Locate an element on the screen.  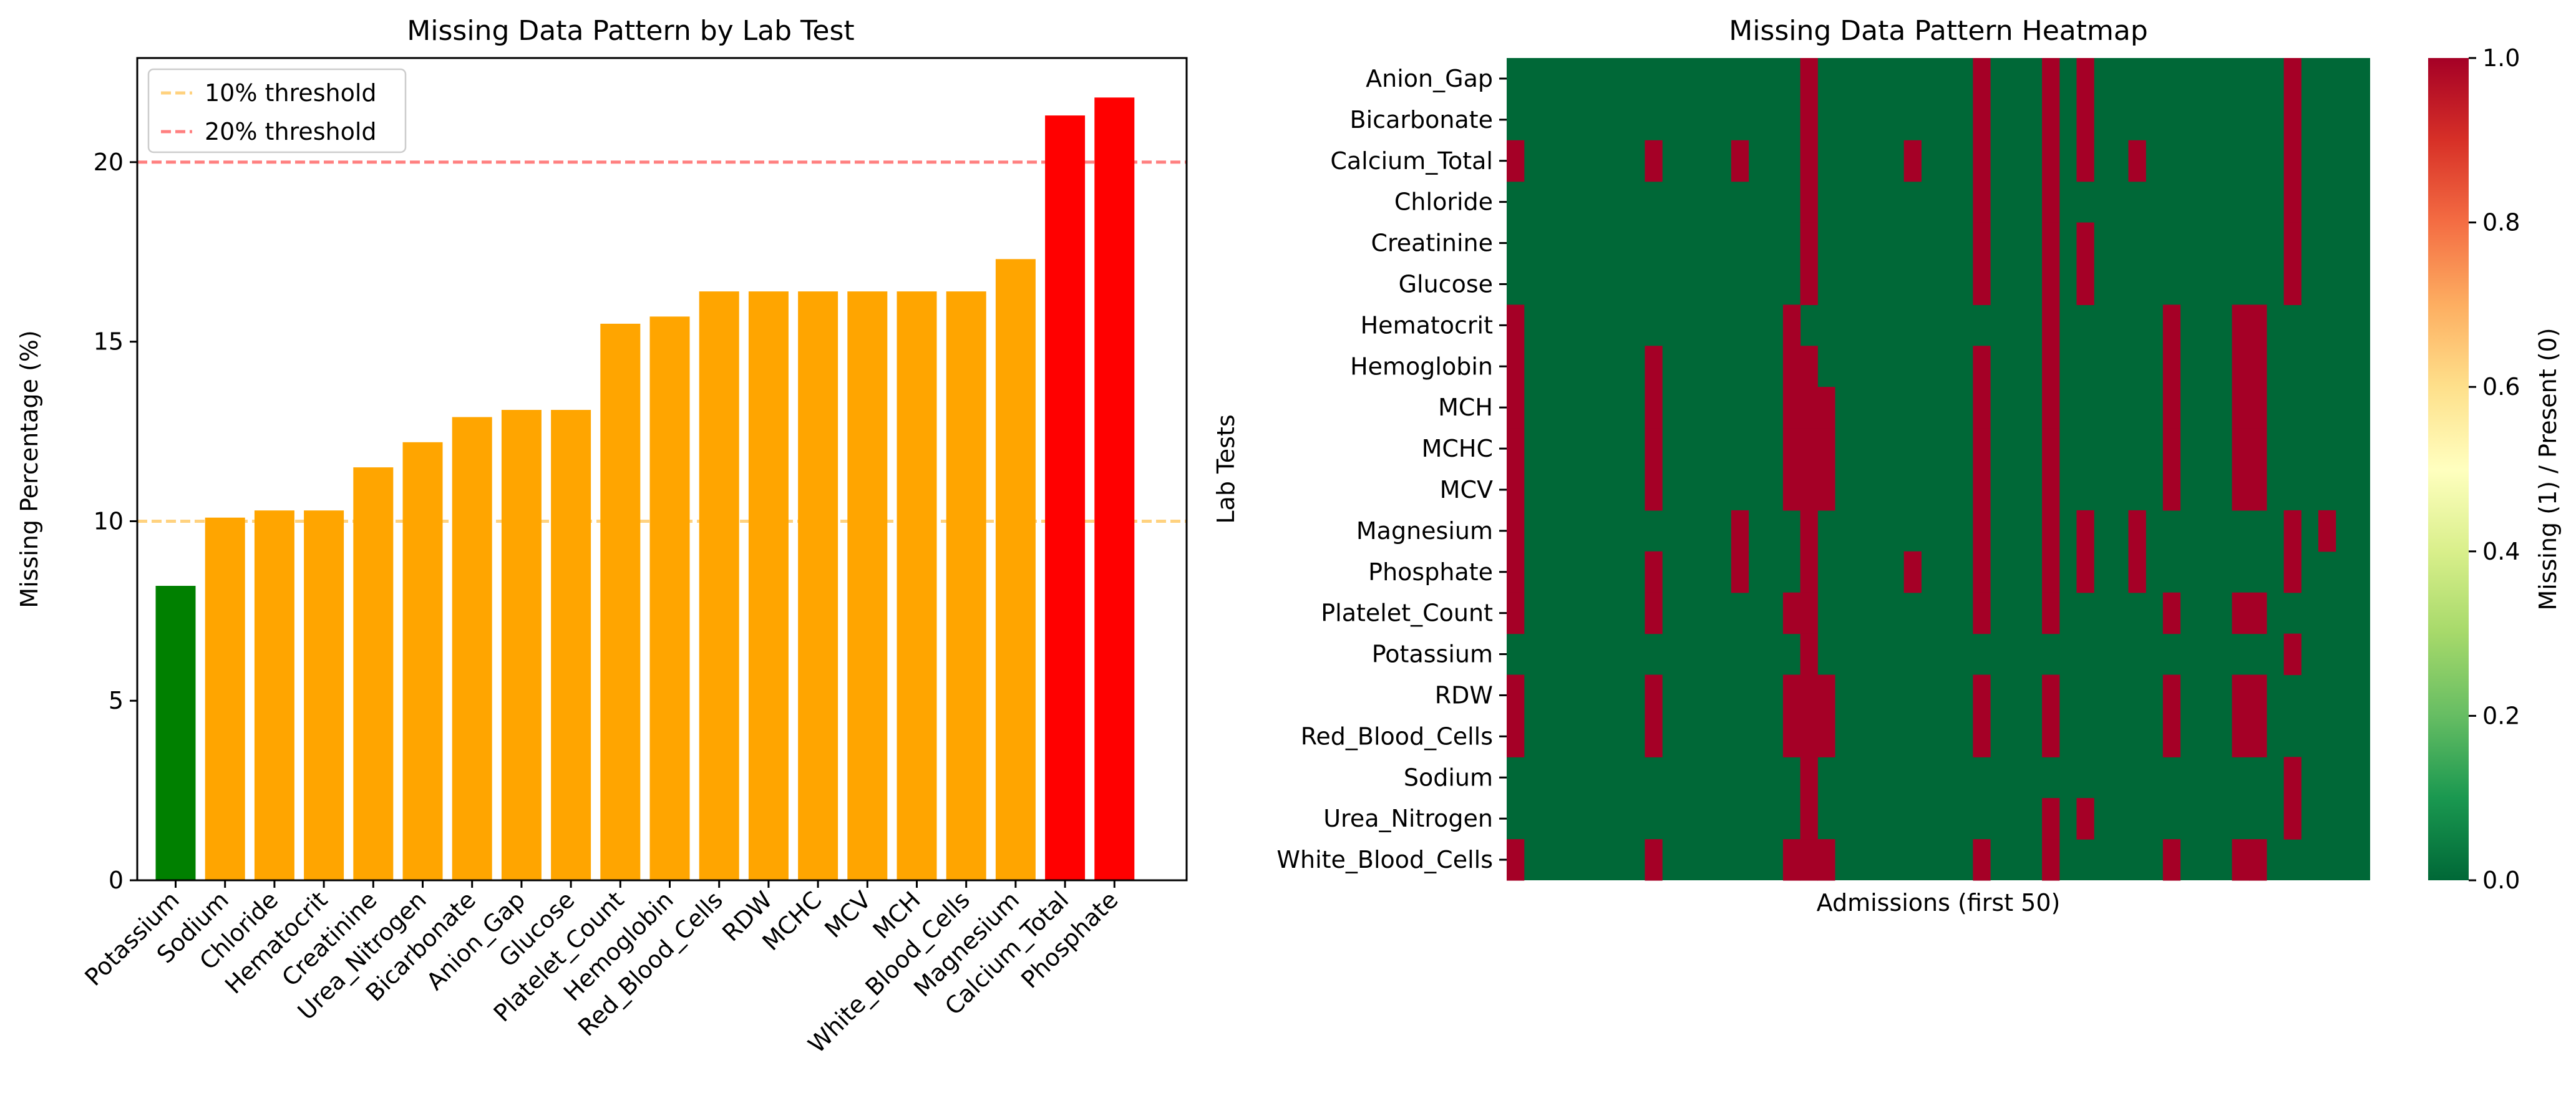
heatmap-row-label: MCV is located at coordinates (1466, 489).